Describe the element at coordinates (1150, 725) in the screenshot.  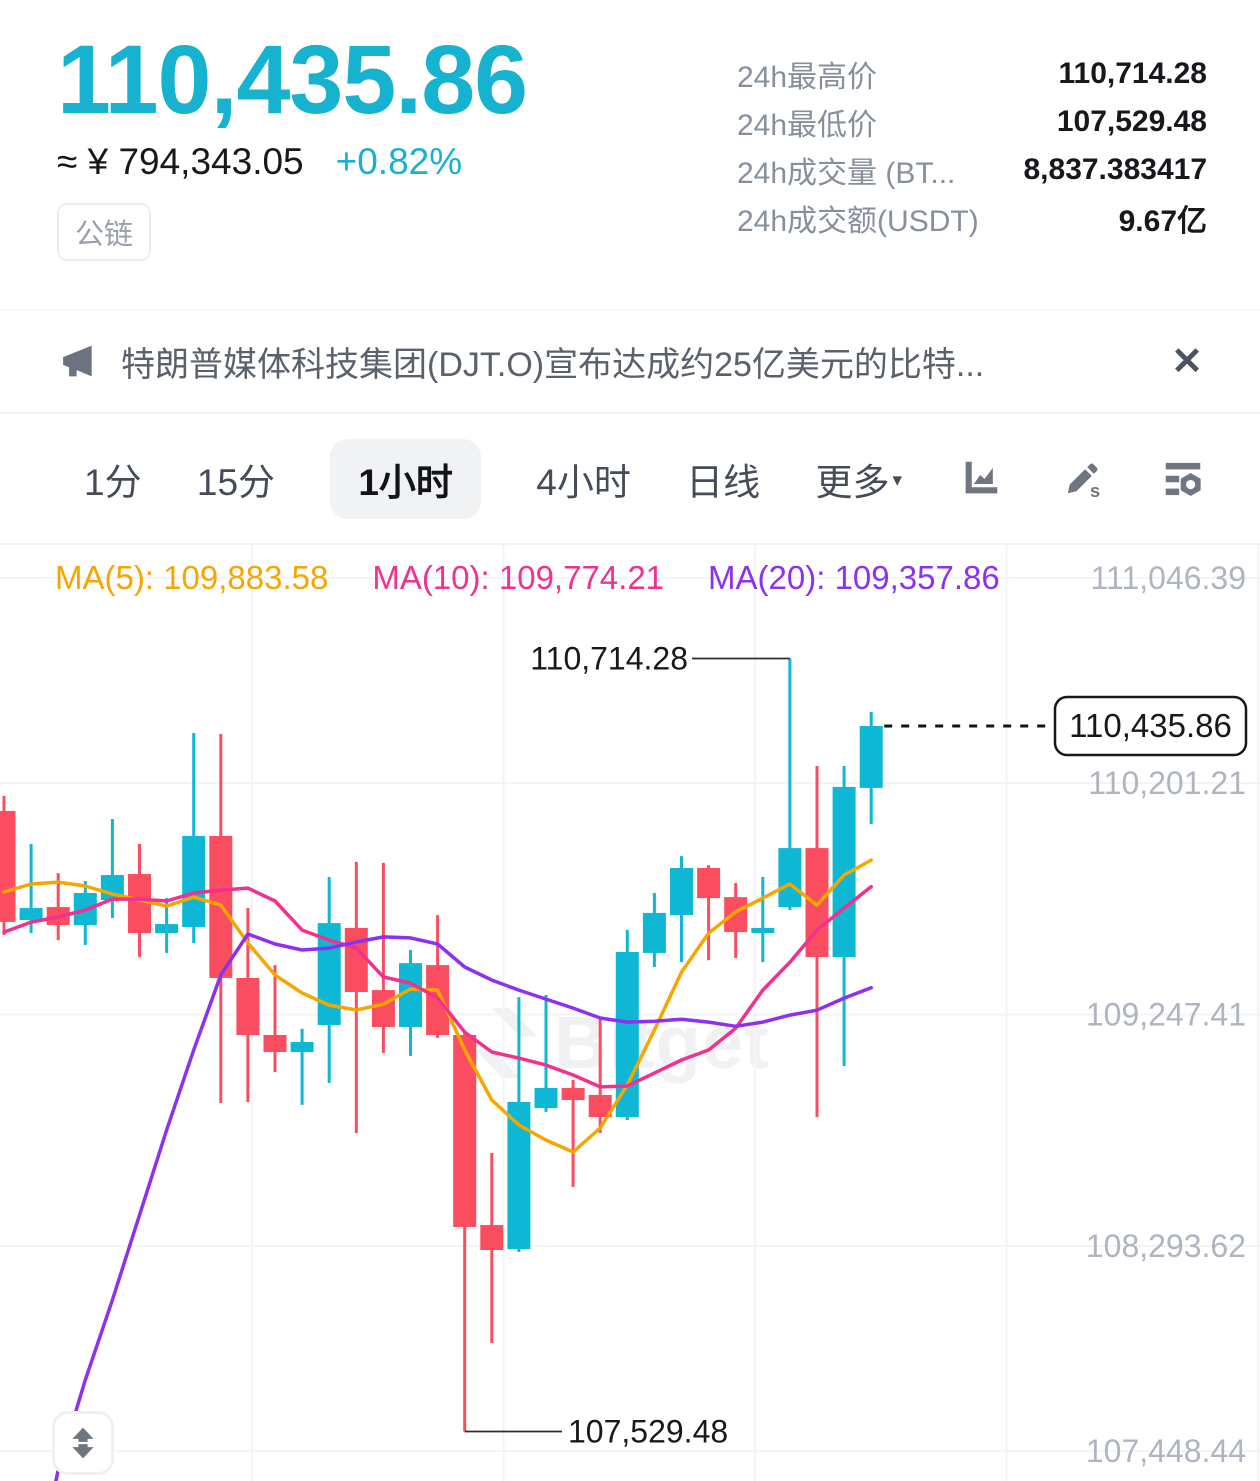
I see `svg-text: 110,435.86` at that location.